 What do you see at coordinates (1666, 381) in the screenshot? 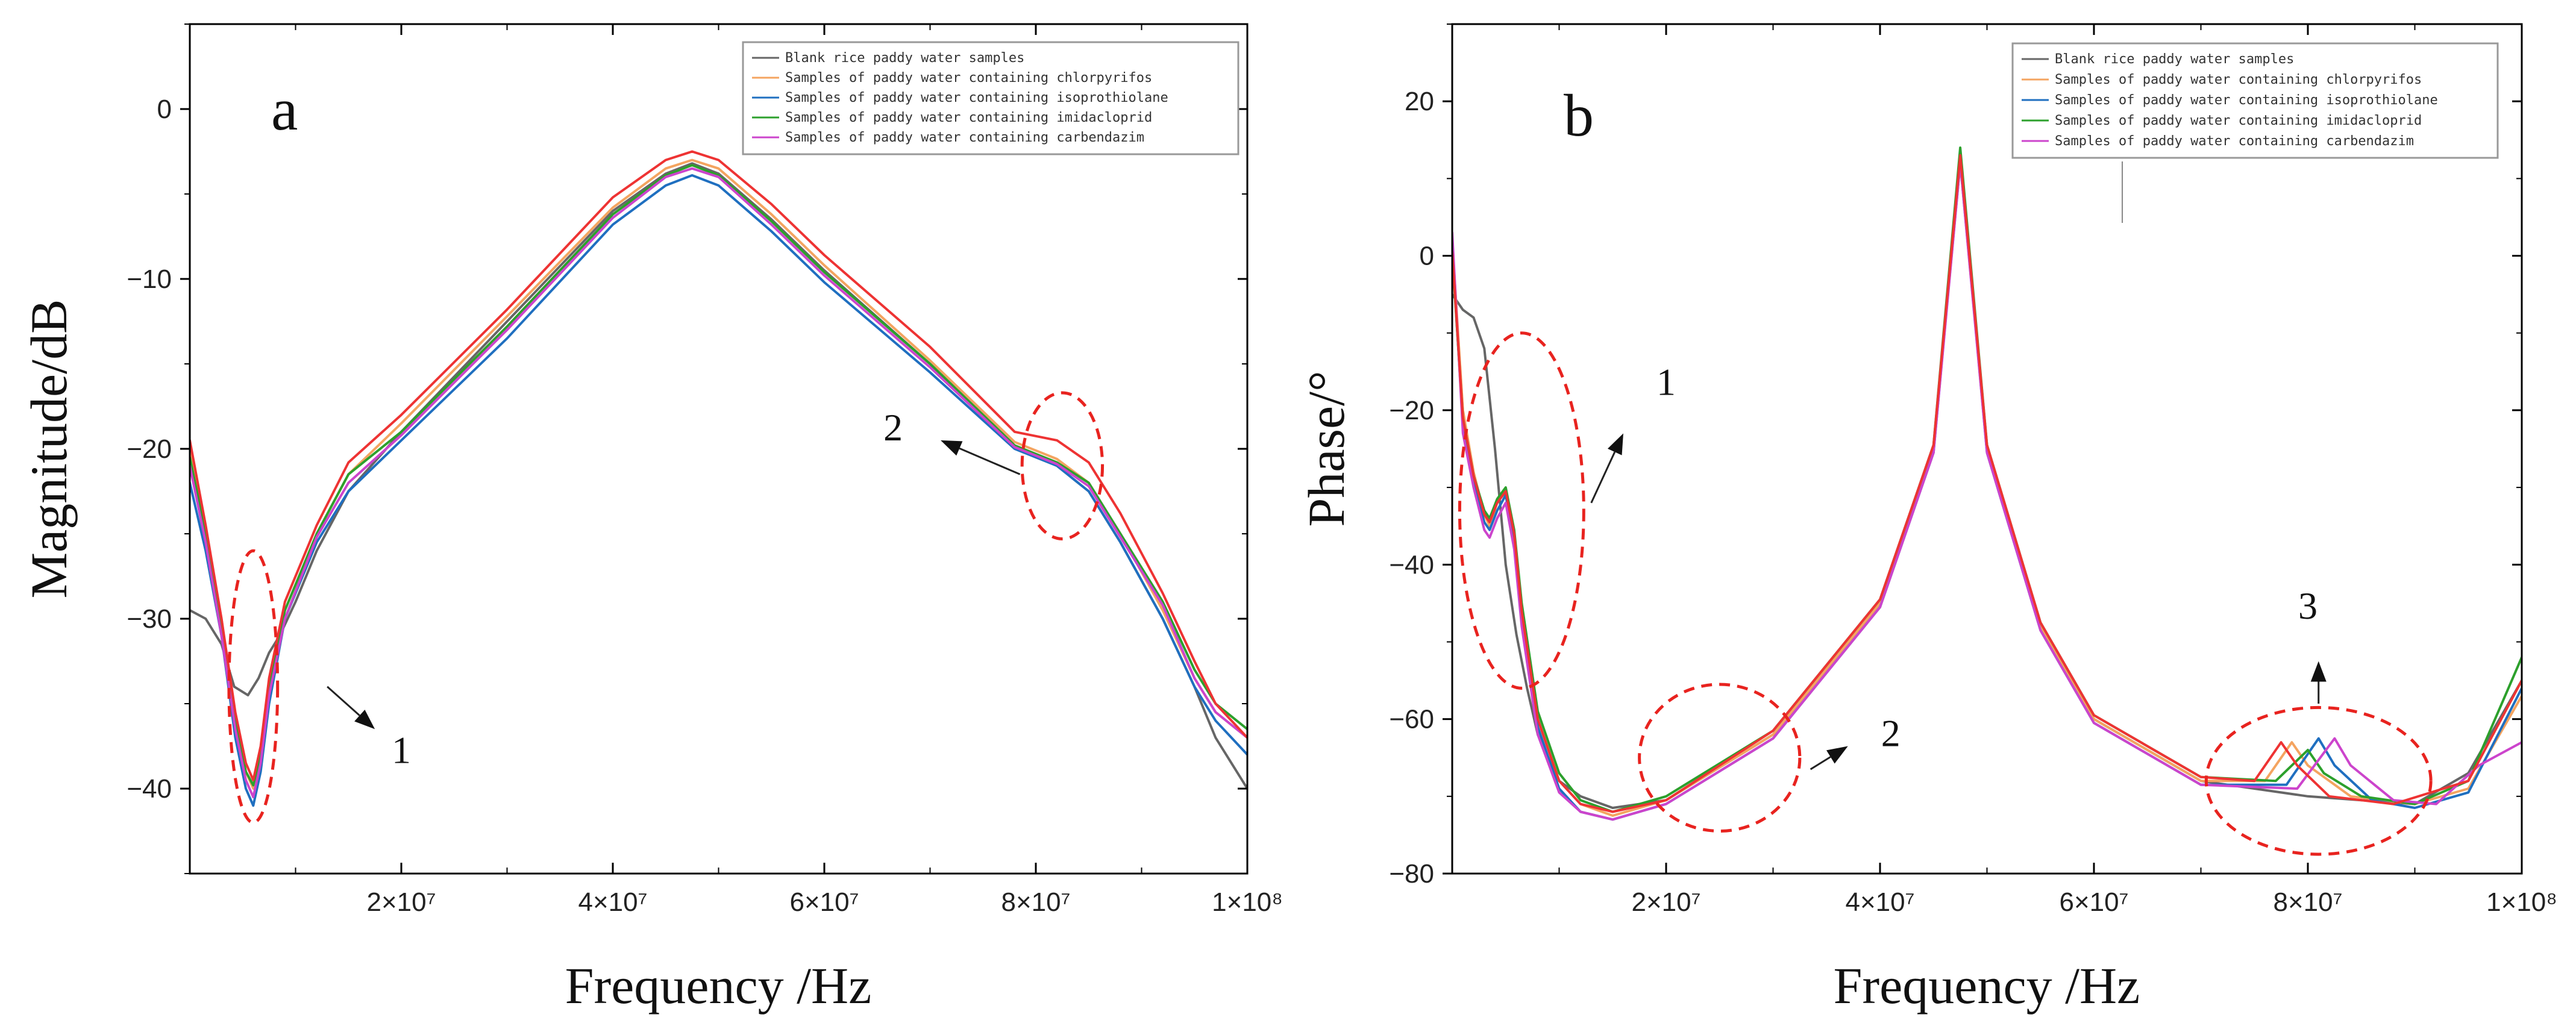
I see `panel-b-annotation-label-1: 1` at bounding box center [1666, 381].